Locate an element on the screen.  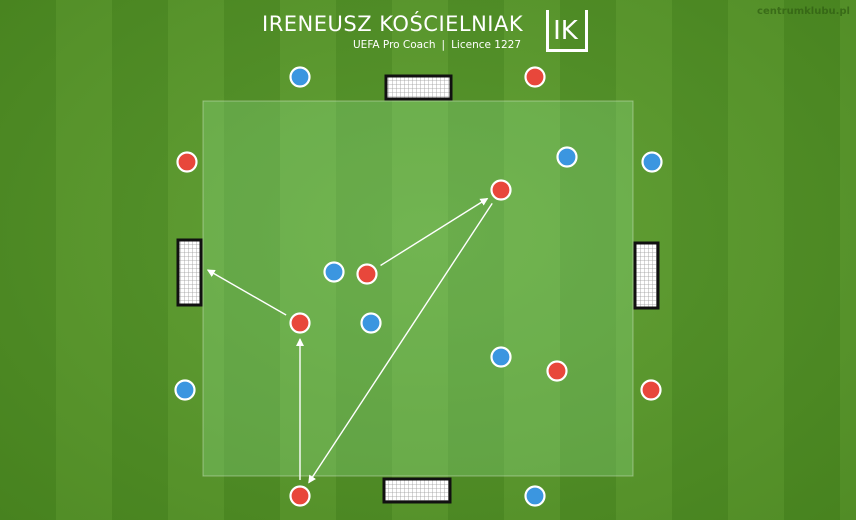
logo-bar is located at coordinates (547, 30).